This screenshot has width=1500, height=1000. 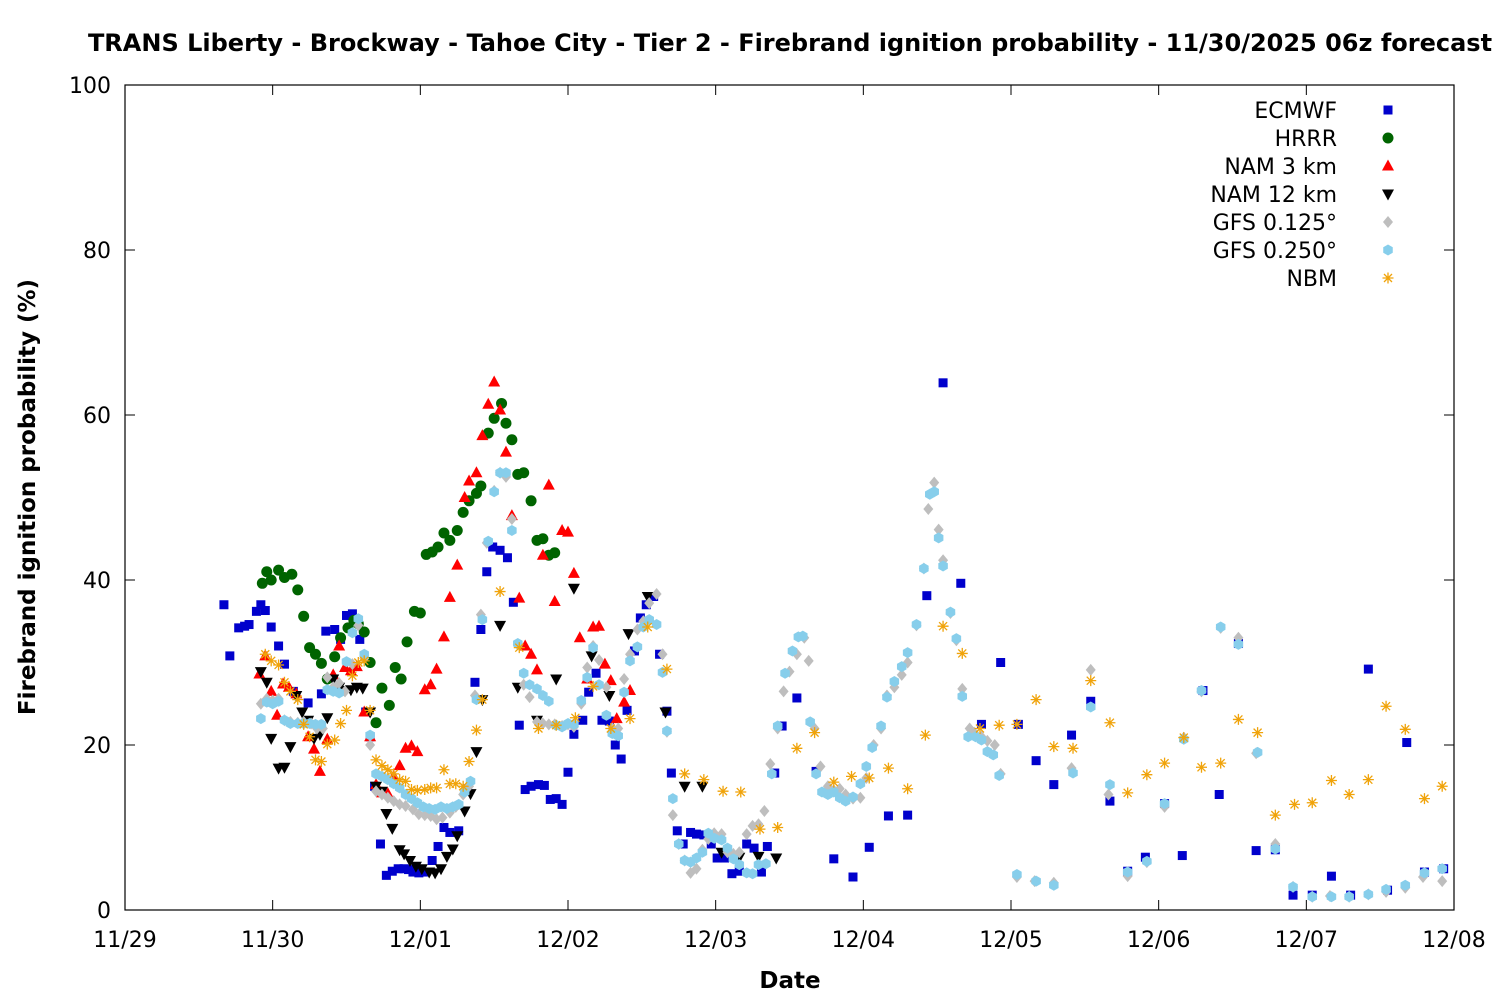 I want to click on legend-marker, so click(x=1388, y=195).